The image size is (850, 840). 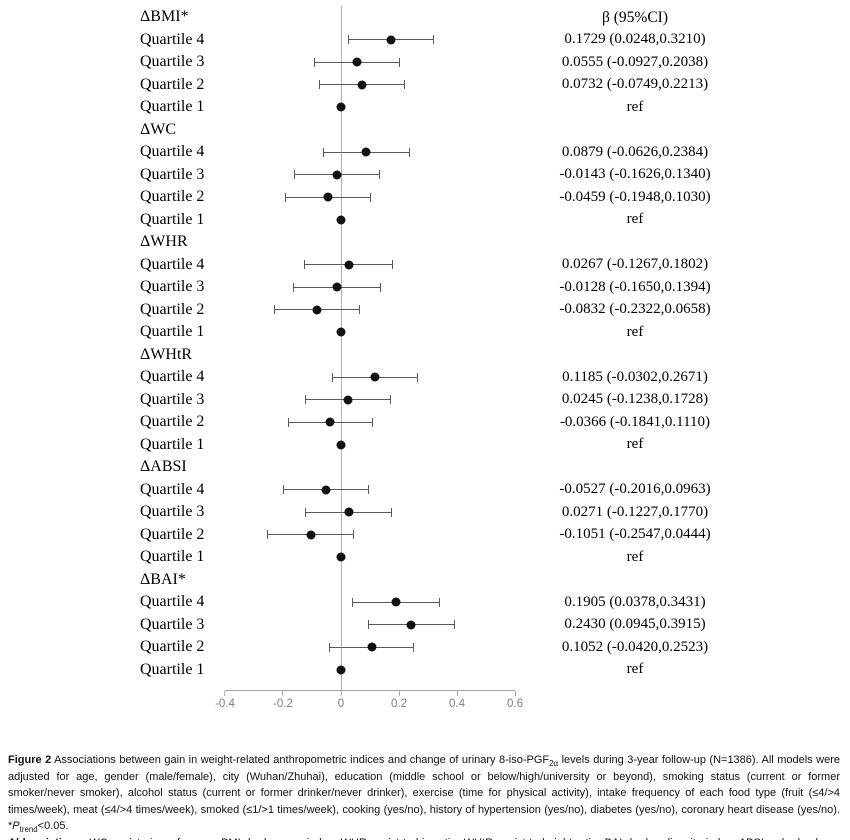 I want to click on x-axis: -0.4 -0.2 0 0.2 0.4 0.6, so click(x=369, y=705).